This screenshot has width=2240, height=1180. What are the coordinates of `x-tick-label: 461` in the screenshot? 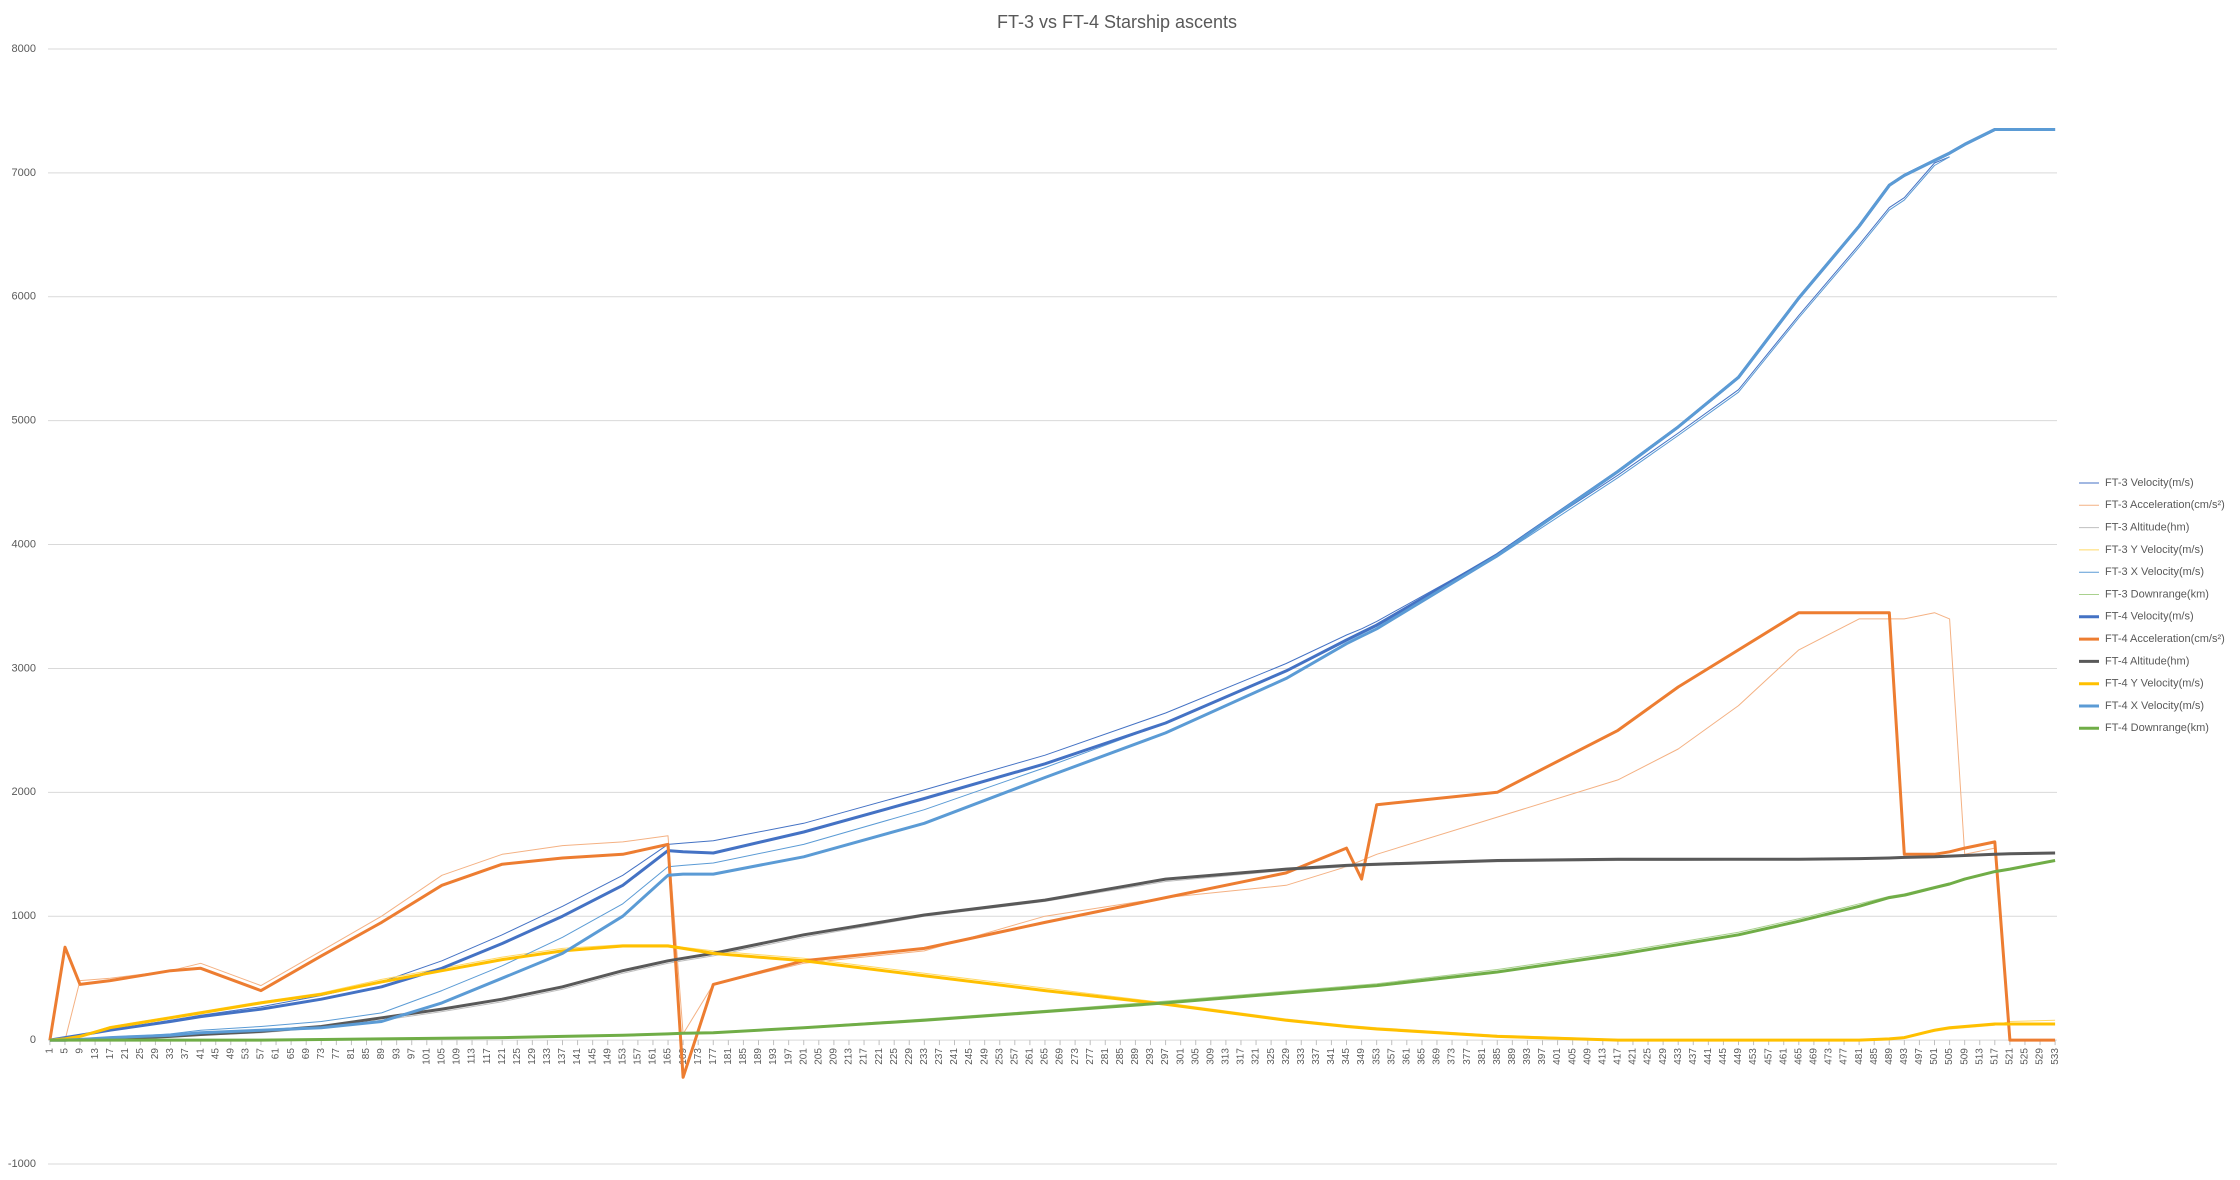 It's located at (1783, 1056).